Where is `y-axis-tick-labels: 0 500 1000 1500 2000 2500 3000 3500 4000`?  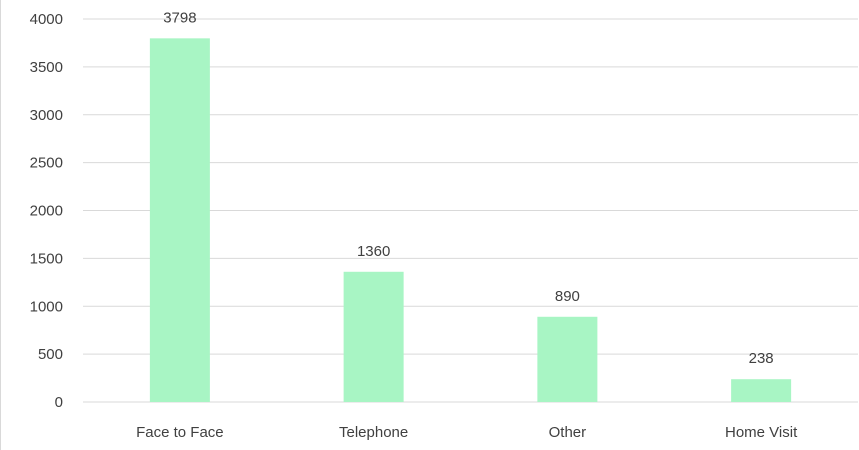
y-axis-tick-labels: 0 500 1000 1500 2000 2500 3000 3500 4000 is located at coordinates (46, 211).